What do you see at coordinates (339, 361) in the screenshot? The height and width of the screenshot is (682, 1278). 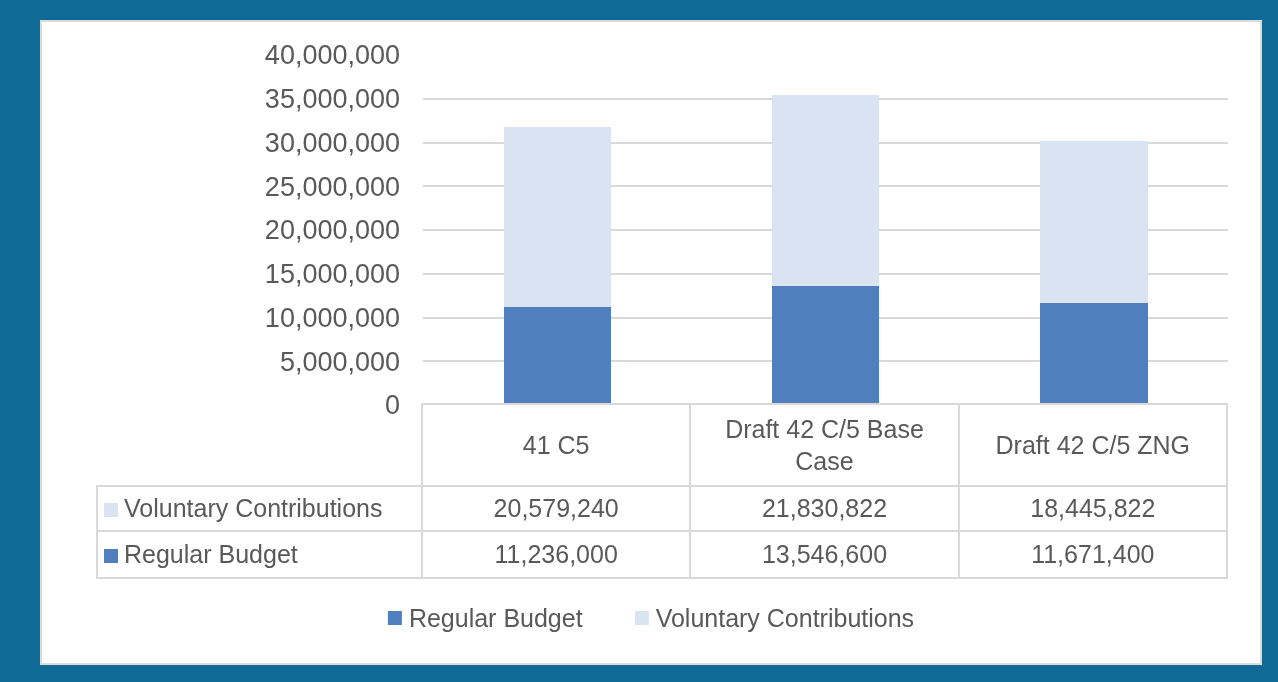 I see `y-tick-label: 5,000,000` at bounding box center [339, 361].